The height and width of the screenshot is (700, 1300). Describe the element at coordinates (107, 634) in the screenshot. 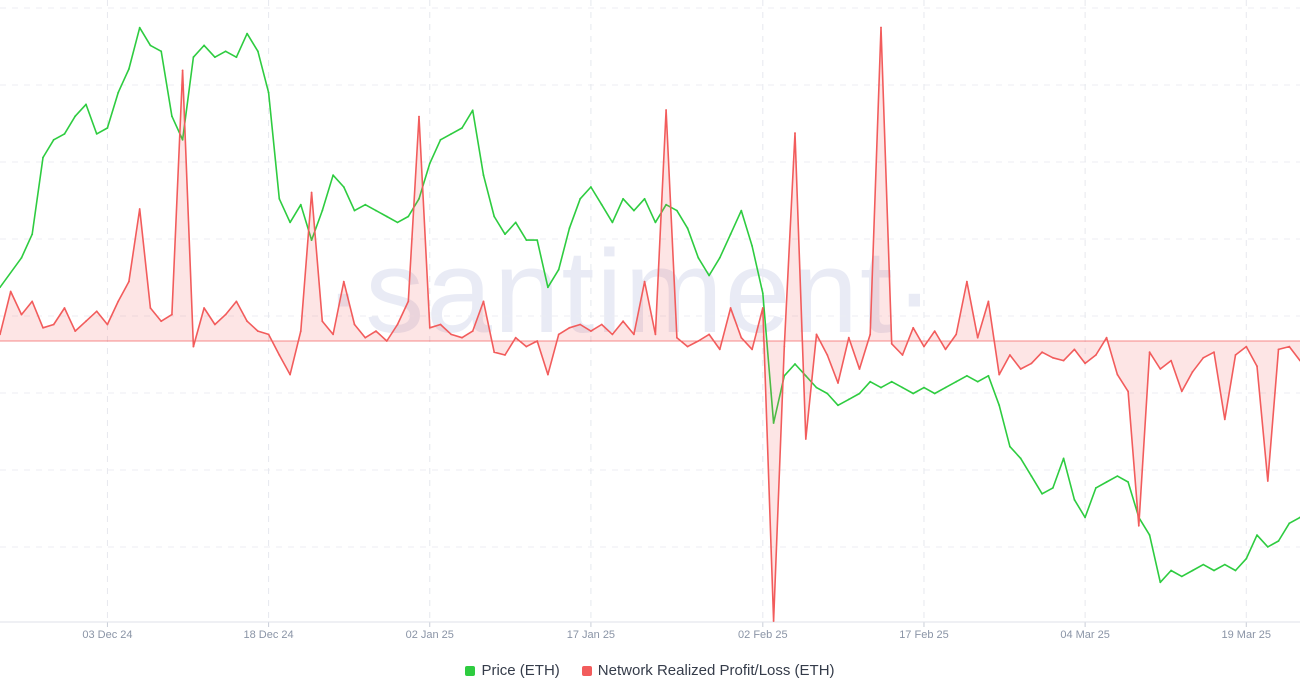

I see `x-tick-label: 03 Dec 24` at that location.